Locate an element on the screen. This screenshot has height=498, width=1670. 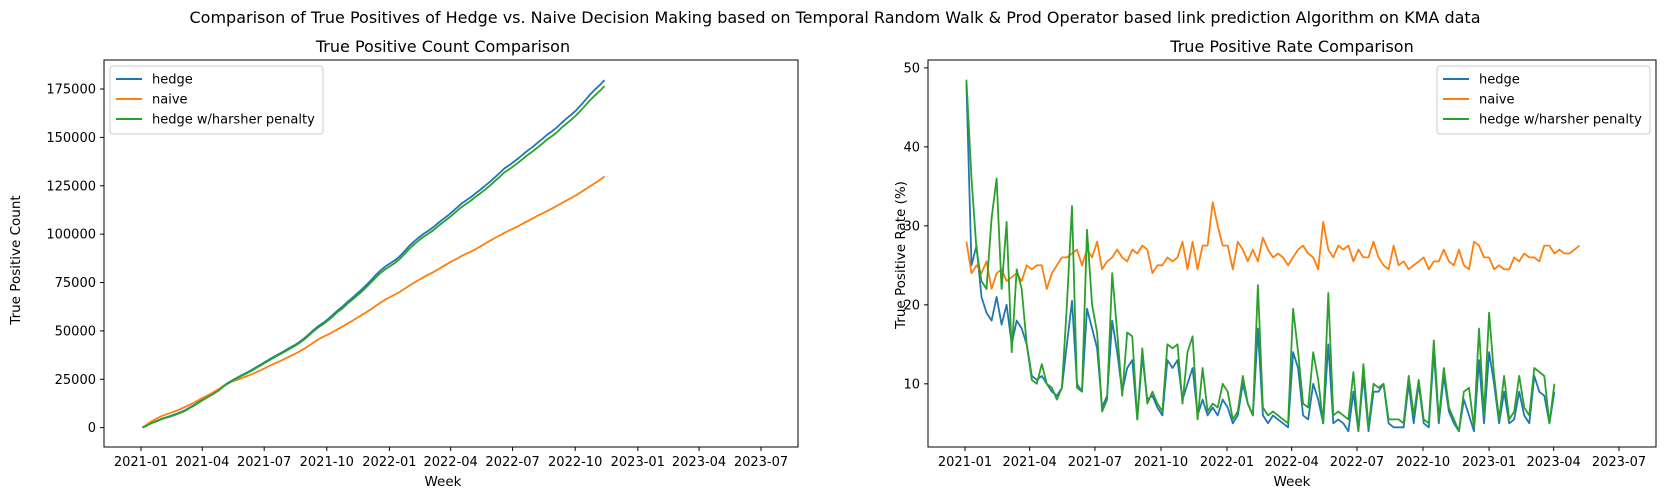
chart-title: True Positive Rate Comparison is located at coordinates (1291, 46).